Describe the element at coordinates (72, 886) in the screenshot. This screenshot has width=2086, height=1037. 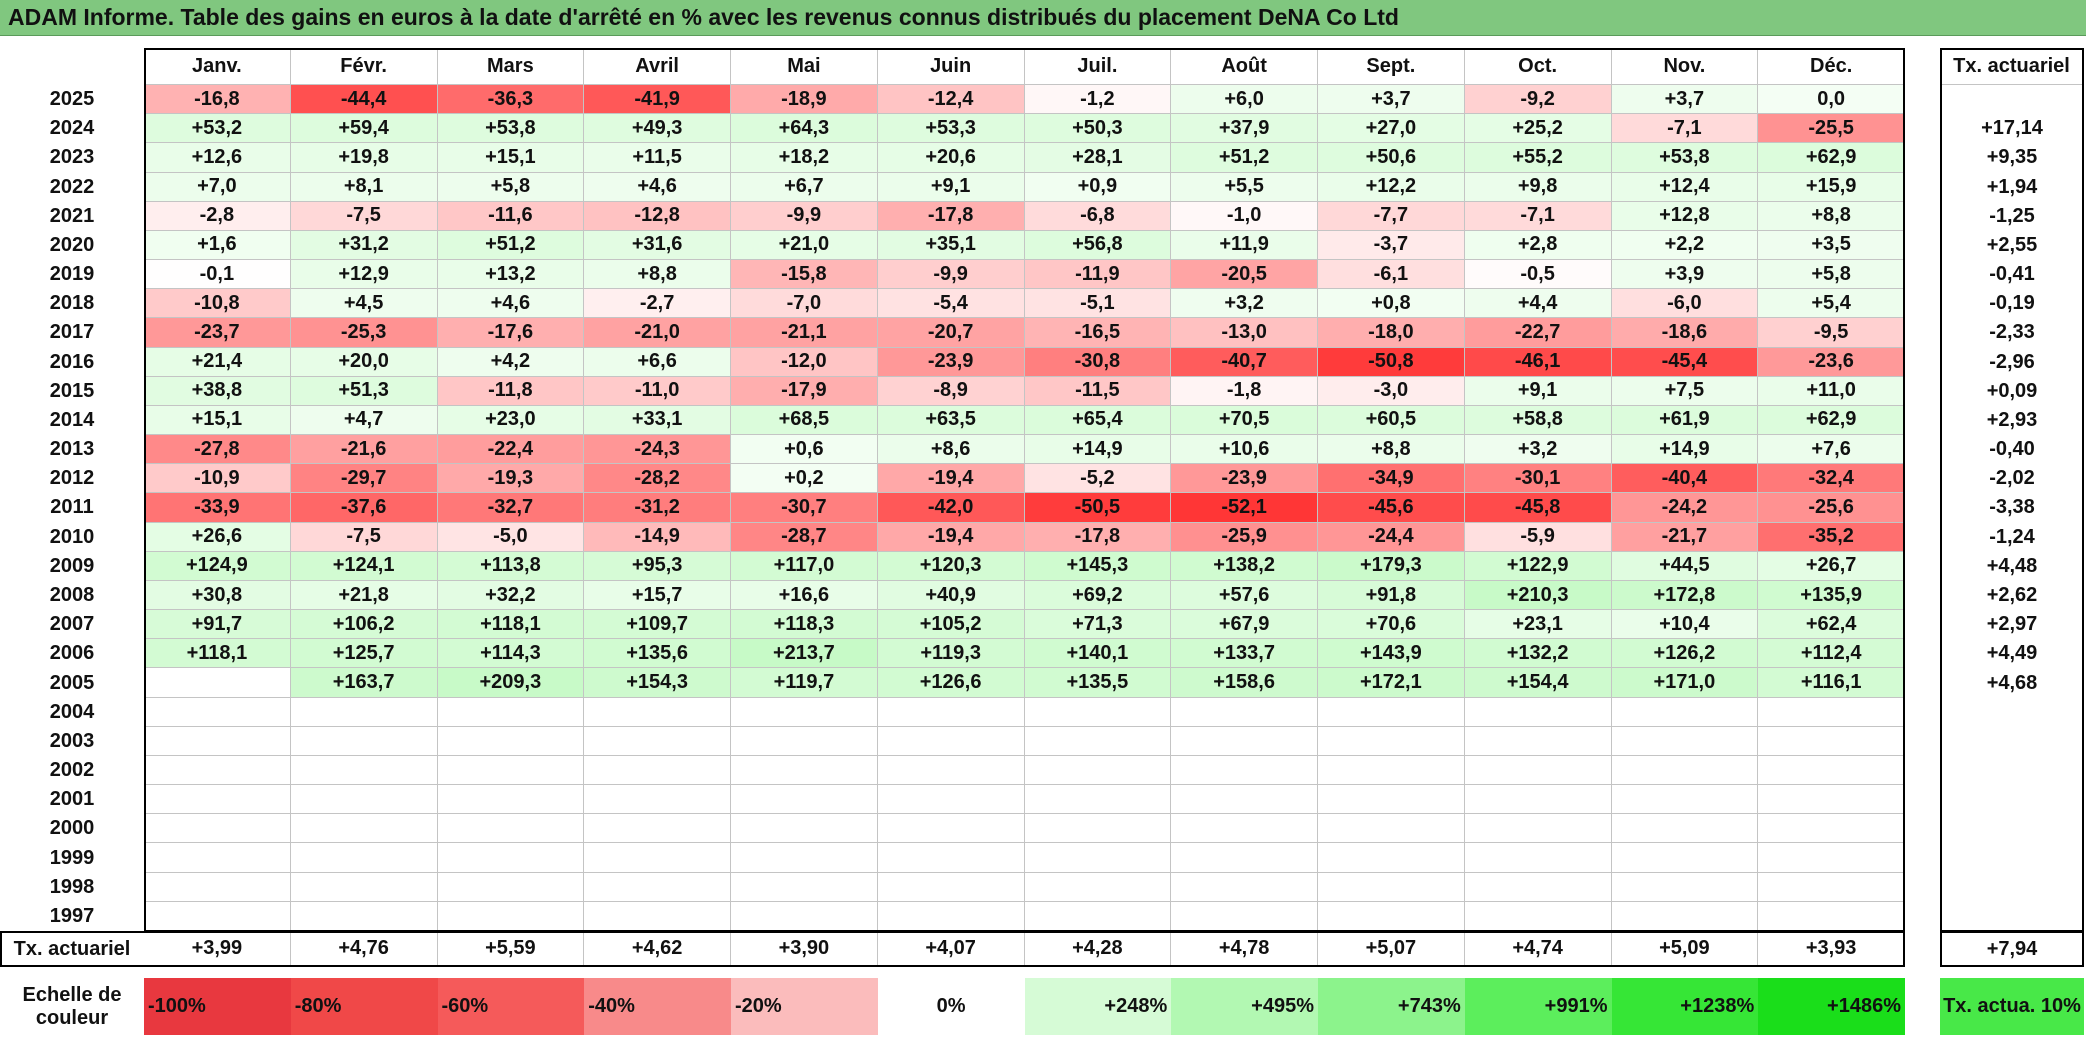
I see `year-label: 1998` at that location.